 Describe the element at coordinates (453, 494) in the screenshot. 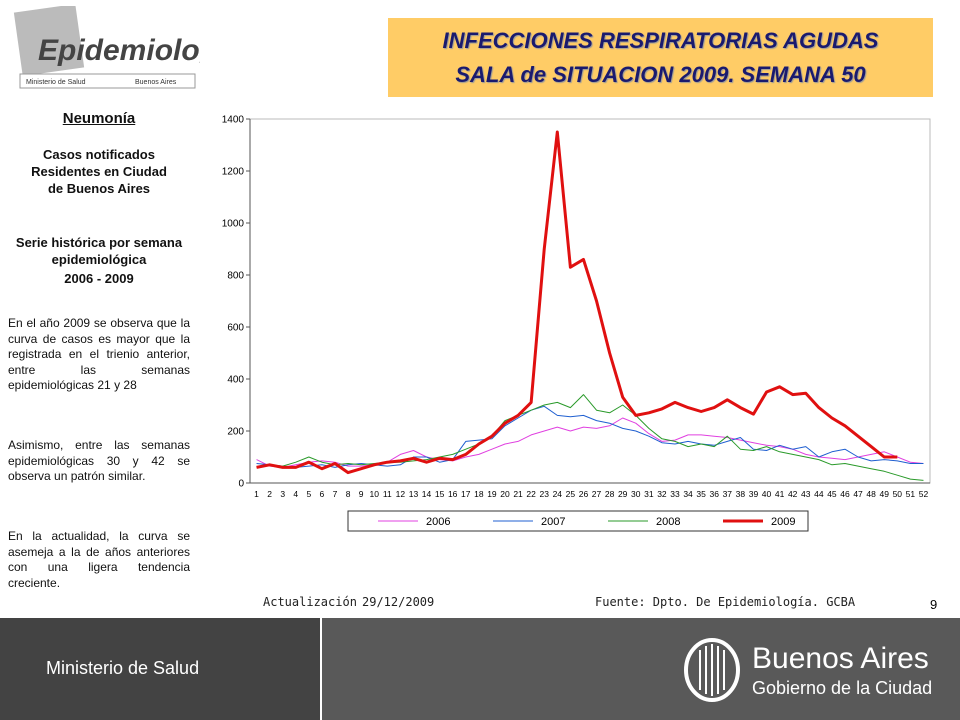

I see `x-tick-label: 16` at that location.